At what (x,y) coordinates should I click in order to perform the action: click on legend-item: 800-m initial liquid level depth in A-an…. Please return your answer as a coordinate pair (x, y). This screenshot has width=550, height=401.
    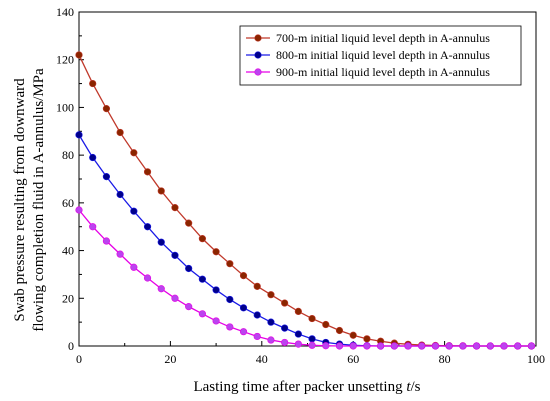
    Looking at the image, I should click on (368, 55).